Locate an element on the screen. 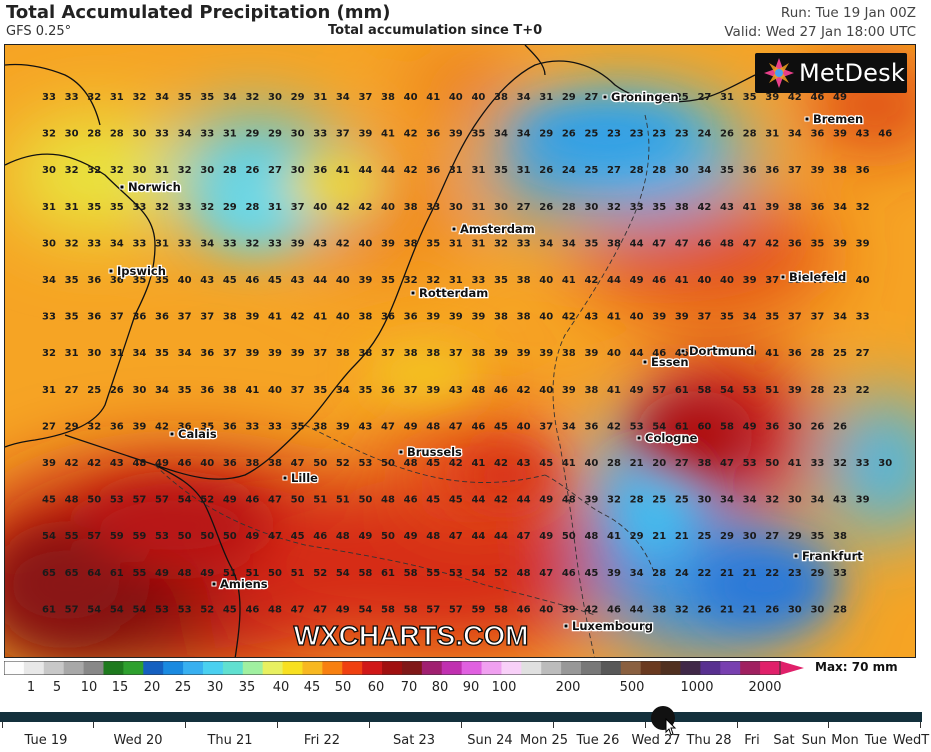 The image size is (931, 752). timeline-day-label: Sun 24 is located at coordinates (490, 740).